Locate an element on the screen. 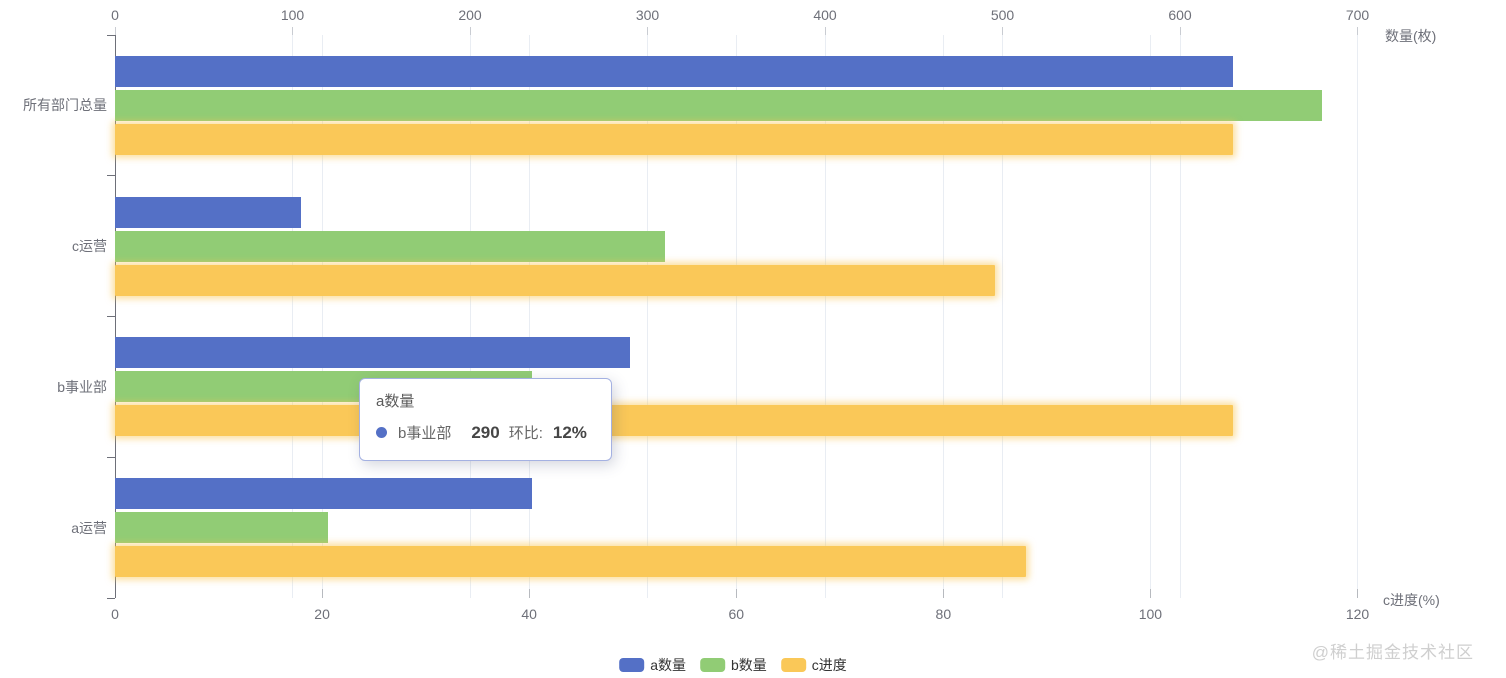  legend-item-c-progress: c进度 is located at coordinates (813, 665).